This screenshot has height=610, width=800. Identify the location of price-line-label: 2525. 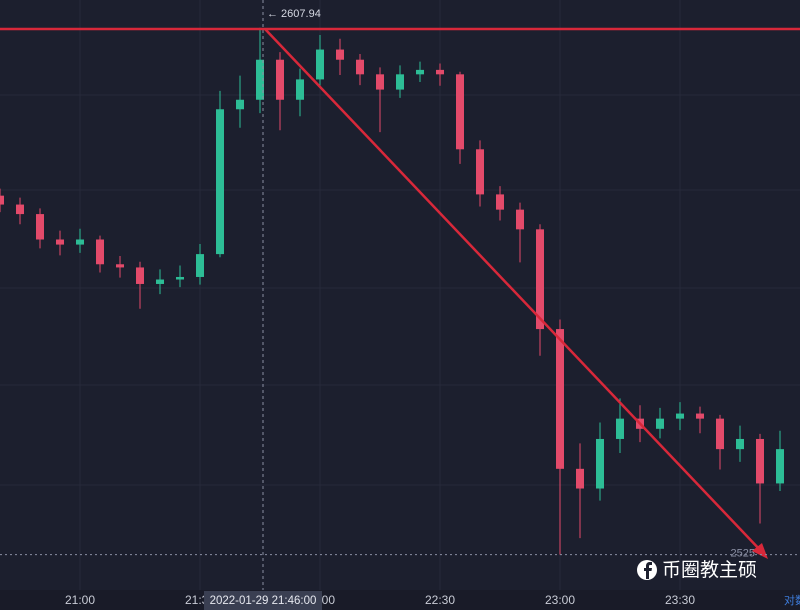
(743, 553).